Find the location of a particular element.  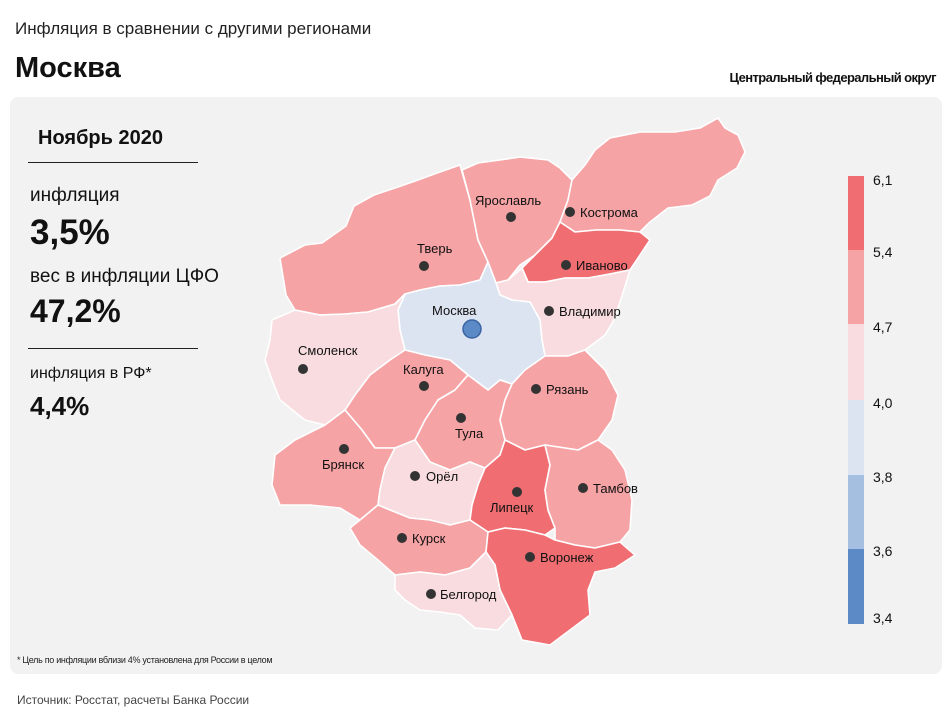

city-label-tula: Тула is located at coordinates (469, 433).